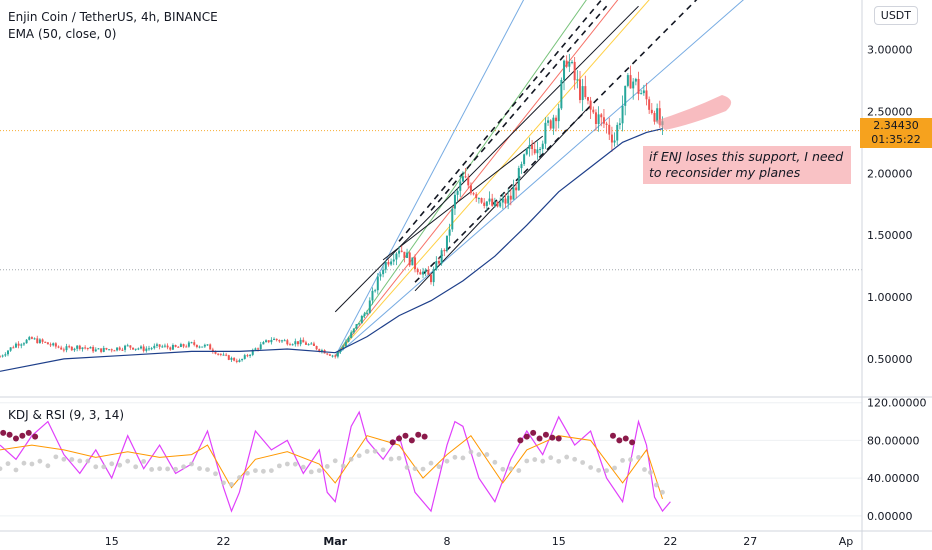 The height and width of the screenshot is (550, 932). What do you see at coordinates (896, 133) in the screenshot?
I see `last-price-tag: 2.34430 01:35:22` at bounding box center [896, 133].